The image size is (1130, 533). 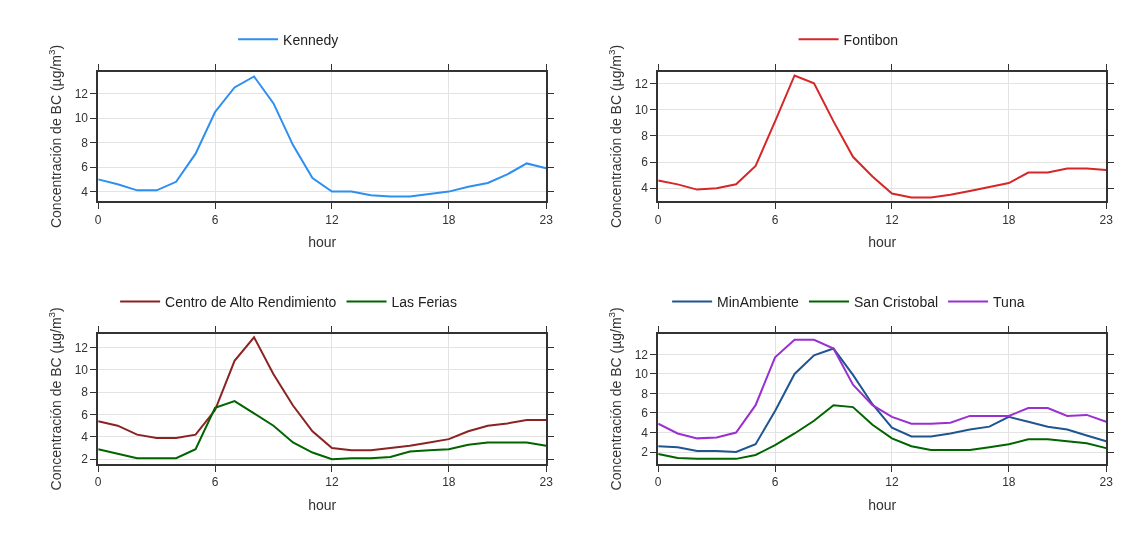 I want to click on legend-label: Tuna, so click(x=1009, y=302).